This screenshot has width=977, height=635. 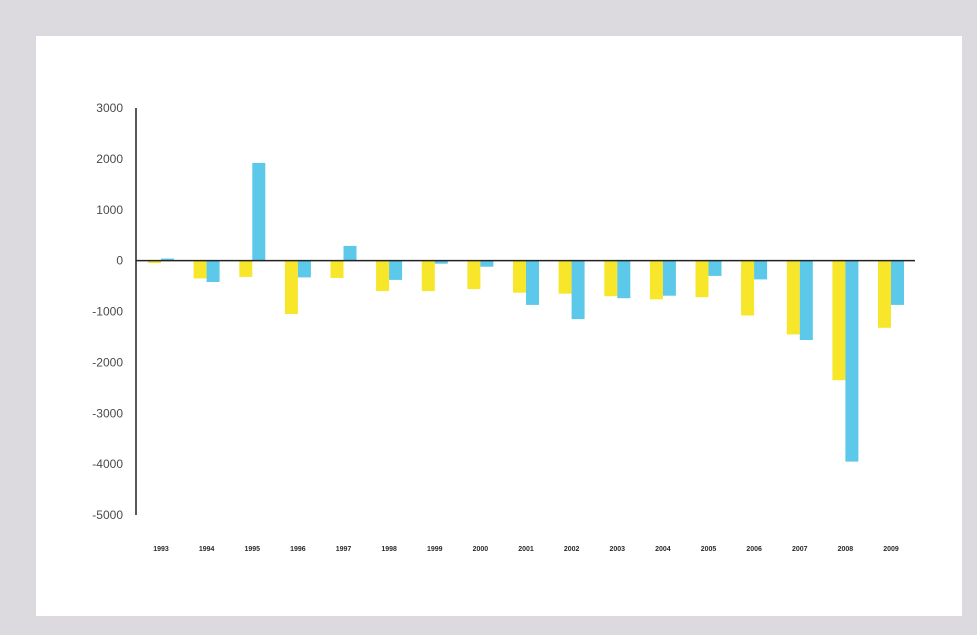 What do you see at coordinates (754, 549) in the screenshot?
I see `x-tick-label: 2006` at bounding box center [754, 549].